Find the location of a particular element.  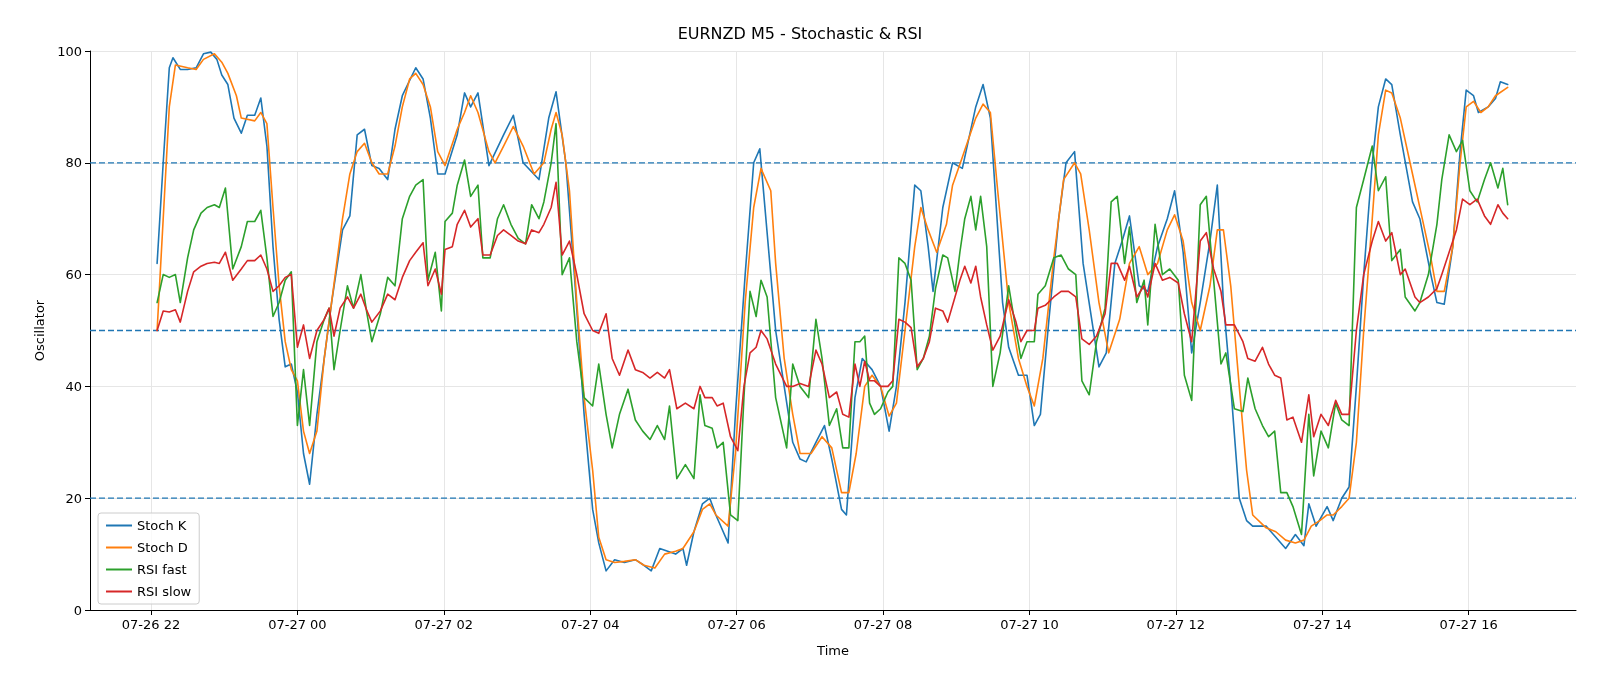

y-tick-label: 40 is located at coordinates (73, 386).